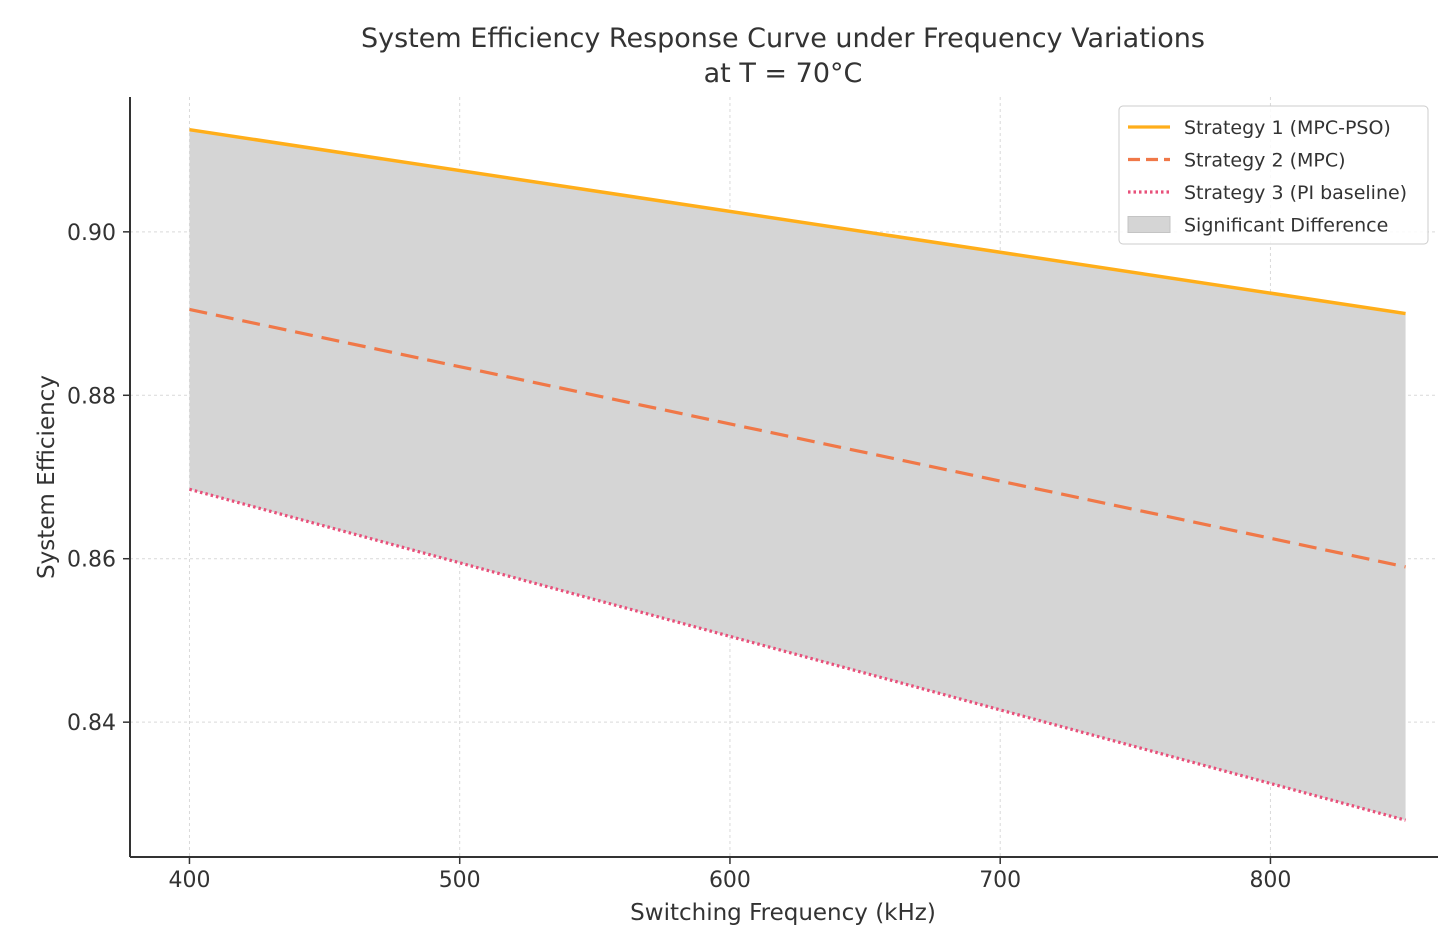  What do you see at coordinates (730, 880) in the screenshot?
I see `x-tick-label: 600` at bounding box center [730, 880].